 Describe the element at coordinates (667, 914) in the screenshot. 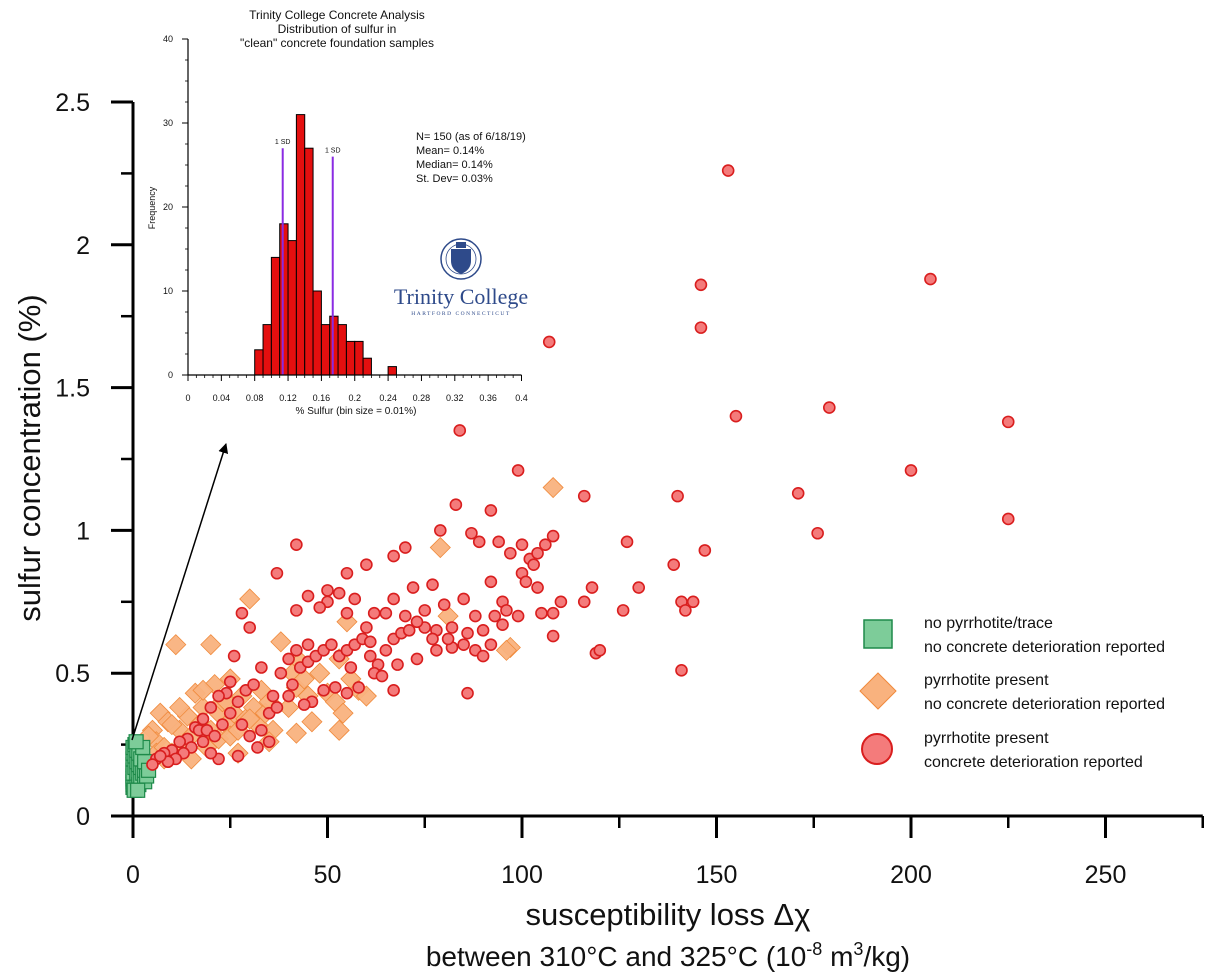

I see `x-axis-label: susceptibility loss Δχ` at that location.